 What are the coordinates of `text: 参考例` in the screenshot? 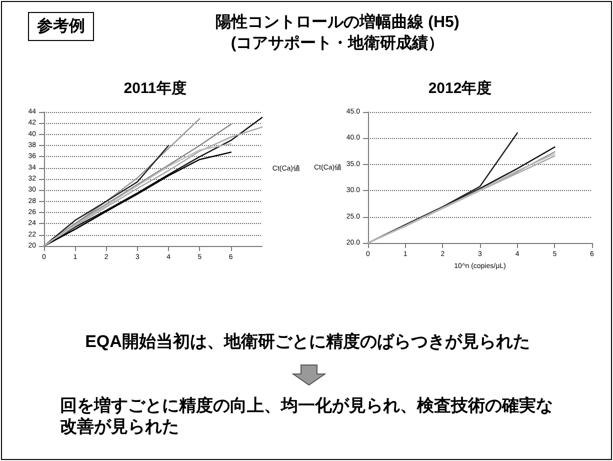 It's located at (61, 26).